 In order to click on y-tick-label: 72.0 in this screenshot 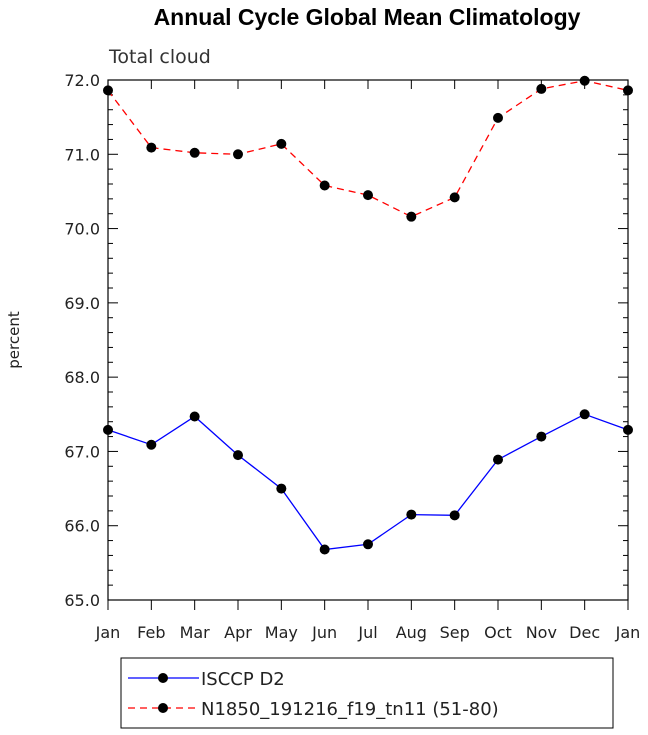, I will do `click(82, 80)`.